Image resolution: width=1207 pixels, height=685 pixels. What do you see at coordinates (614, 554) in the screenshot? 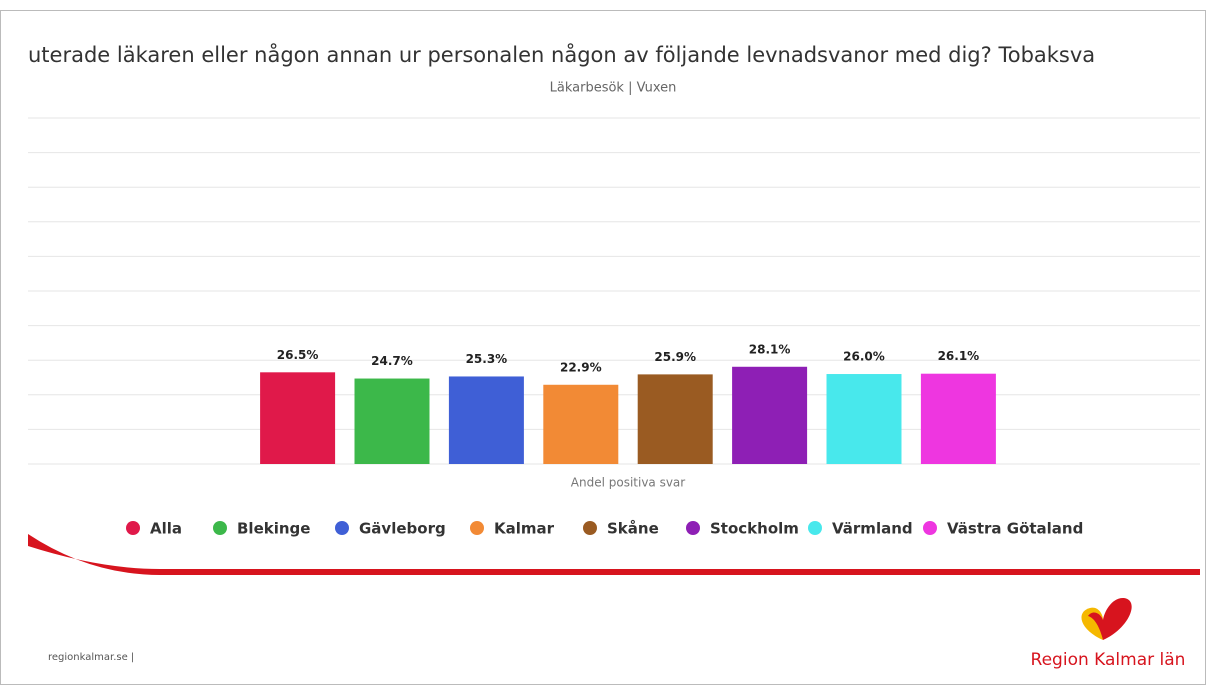
I see `decor-swoosh` at bounding box center [614, 554].